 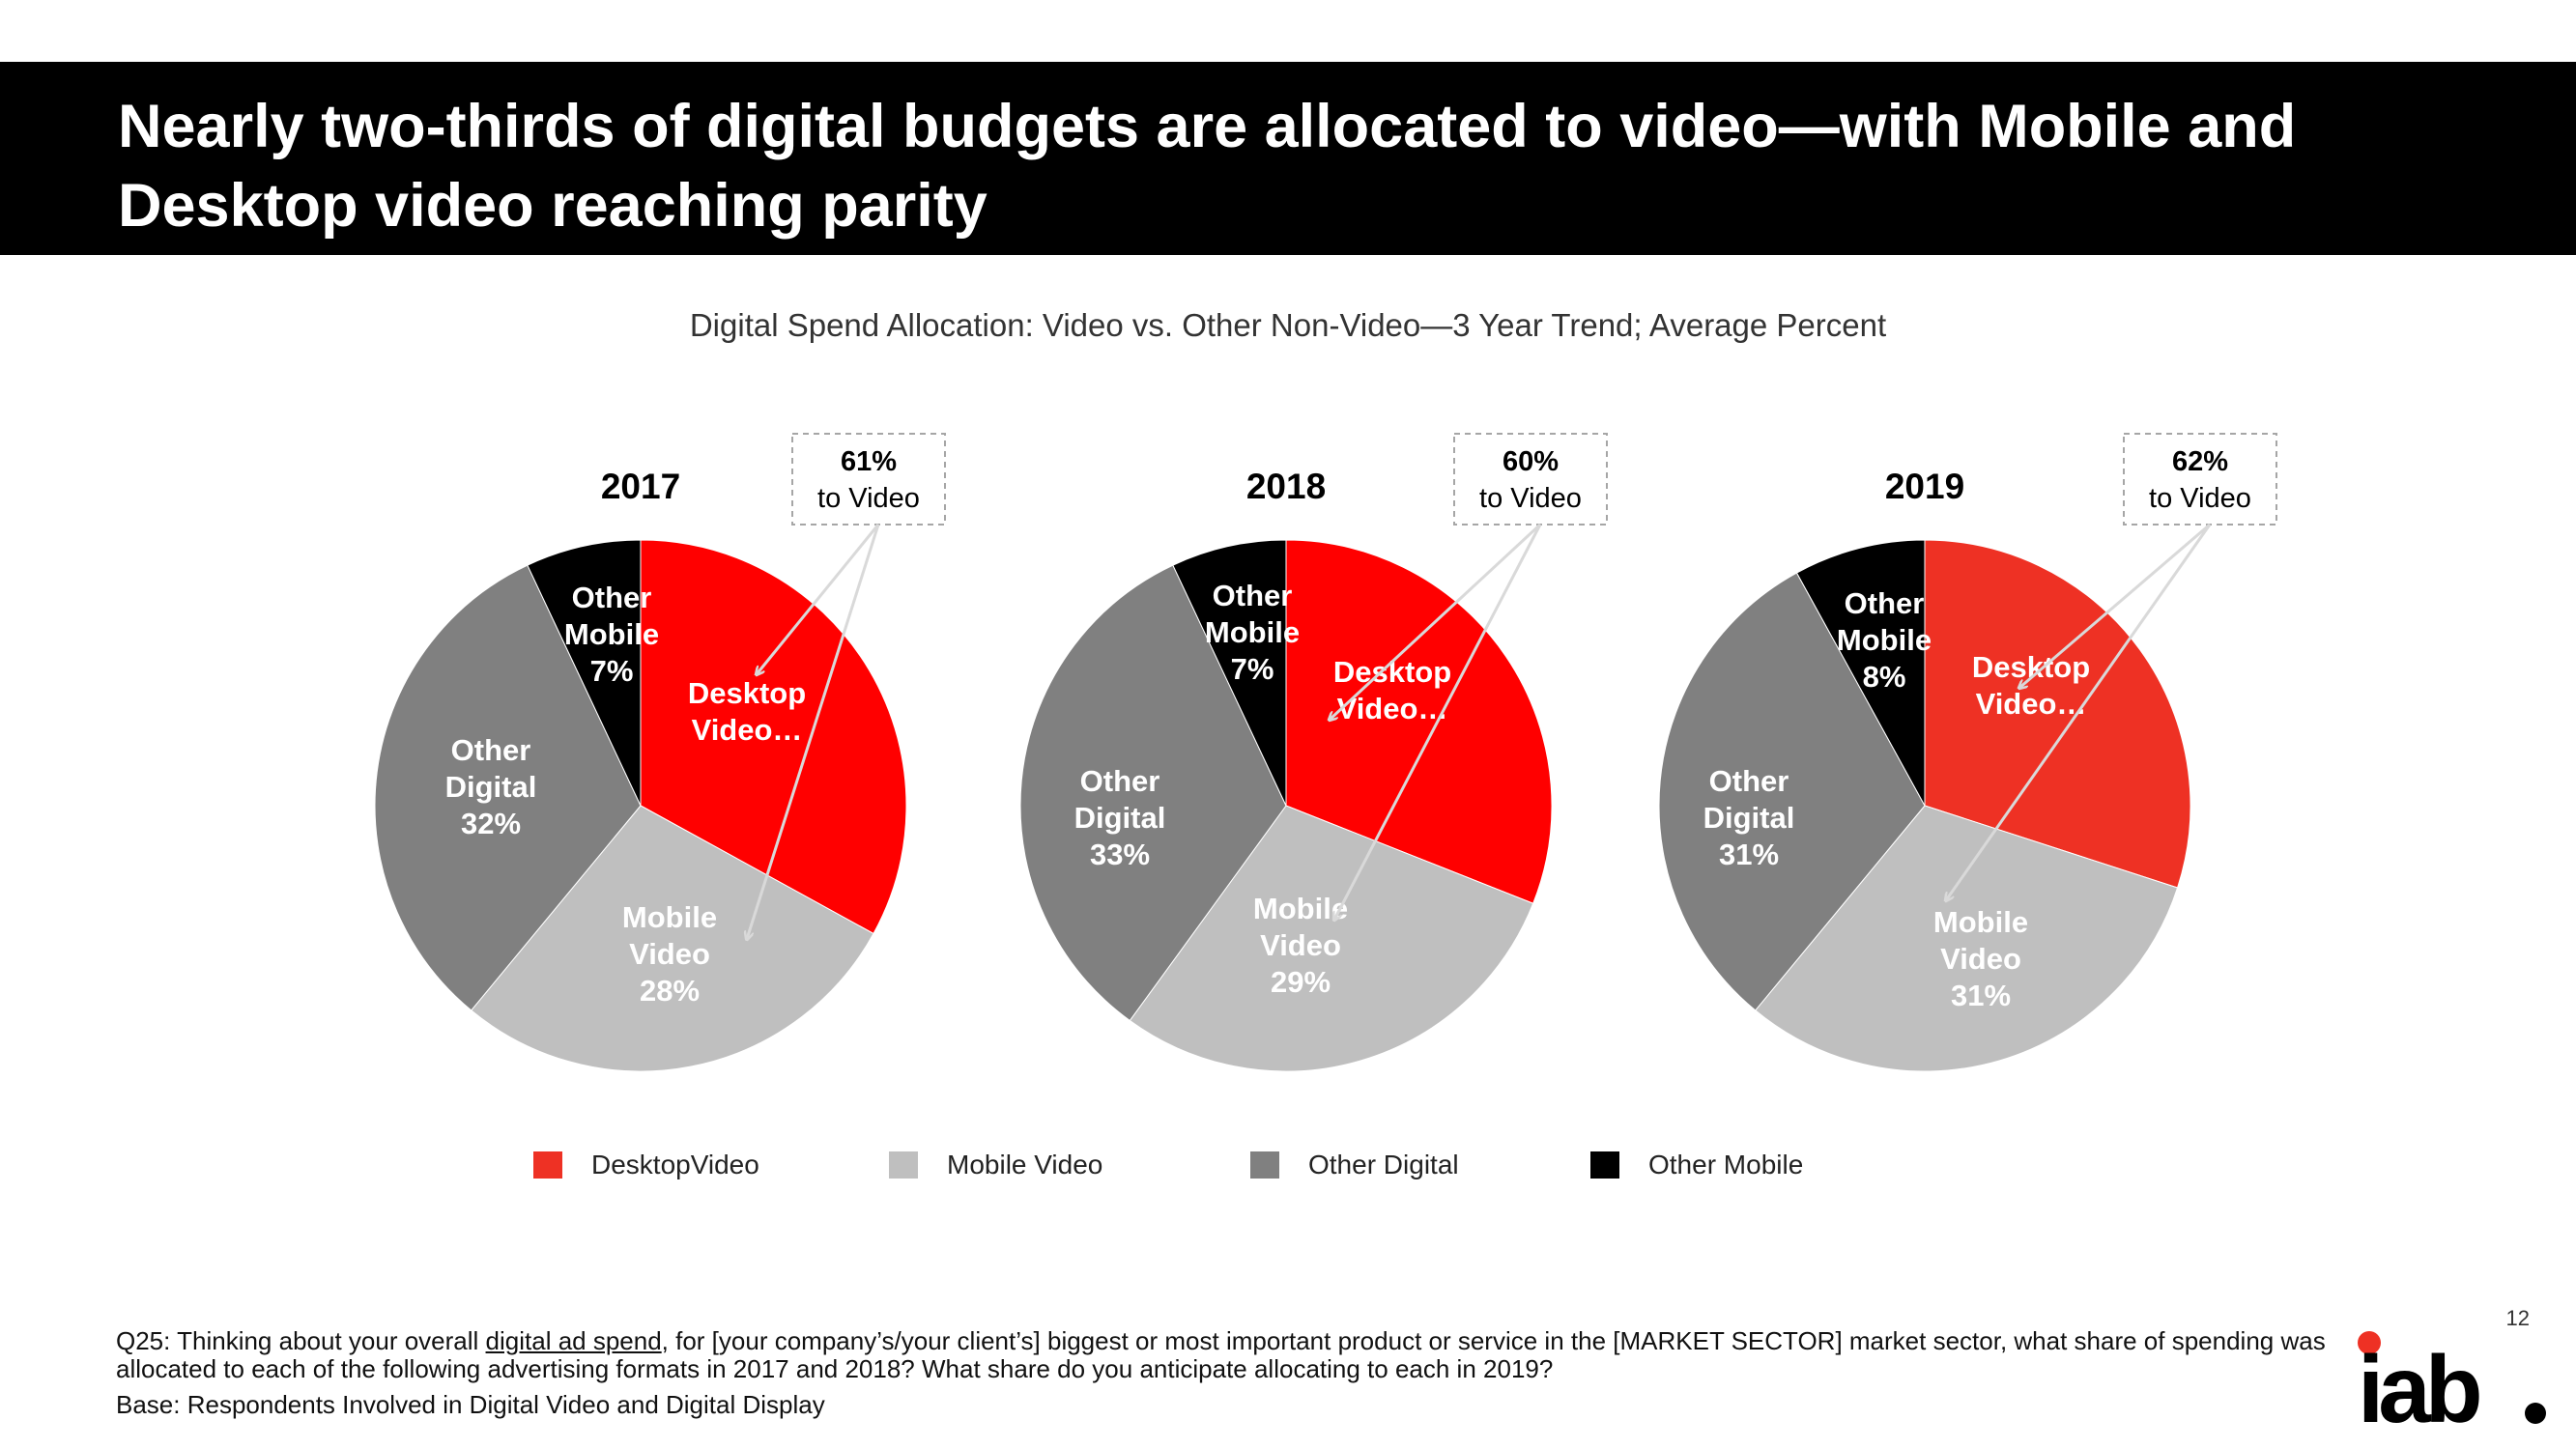 I want to click on legend-item-desktop-video: DesktopVideo, so click(x=646, y=1165).